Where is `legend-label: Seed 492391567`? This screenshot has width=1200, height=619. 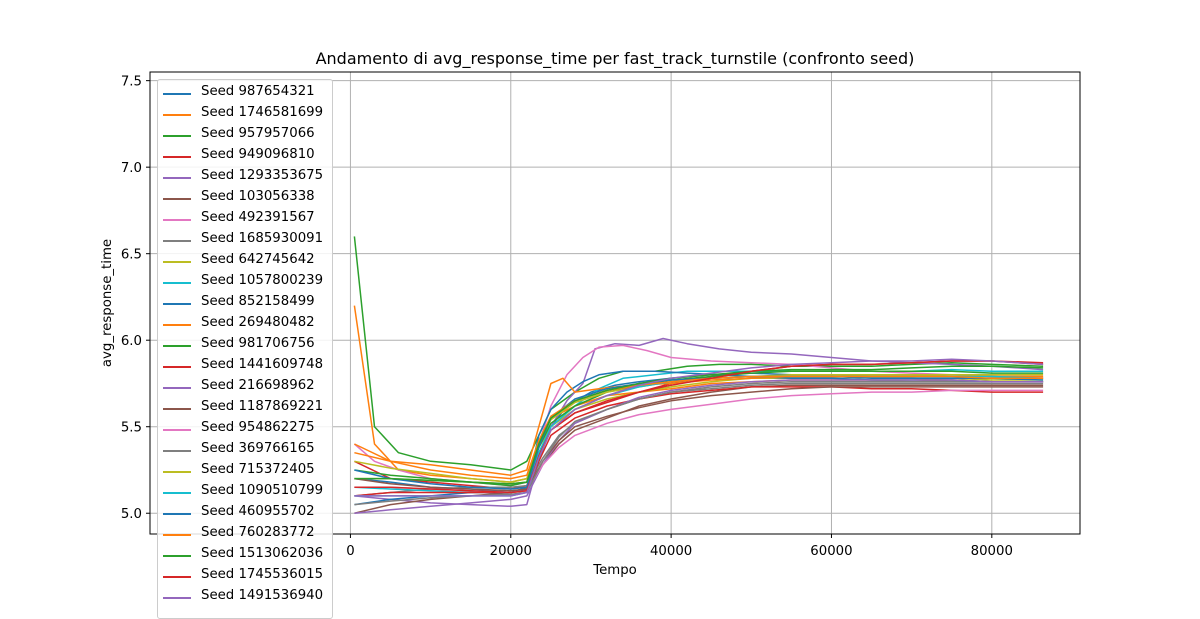 legend-label: Seed 492391567 is located at coordinates (258, 217).